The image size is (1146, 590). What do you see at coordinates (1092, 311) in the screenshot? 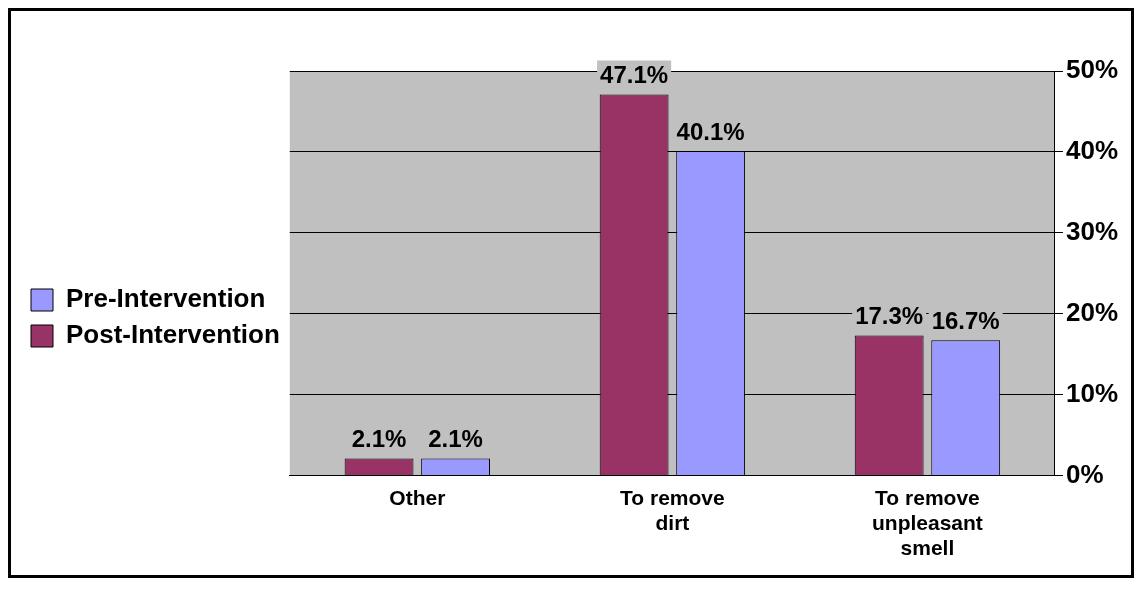
I see `y-tick-label: 20%` at bounding box center [1092, 311].